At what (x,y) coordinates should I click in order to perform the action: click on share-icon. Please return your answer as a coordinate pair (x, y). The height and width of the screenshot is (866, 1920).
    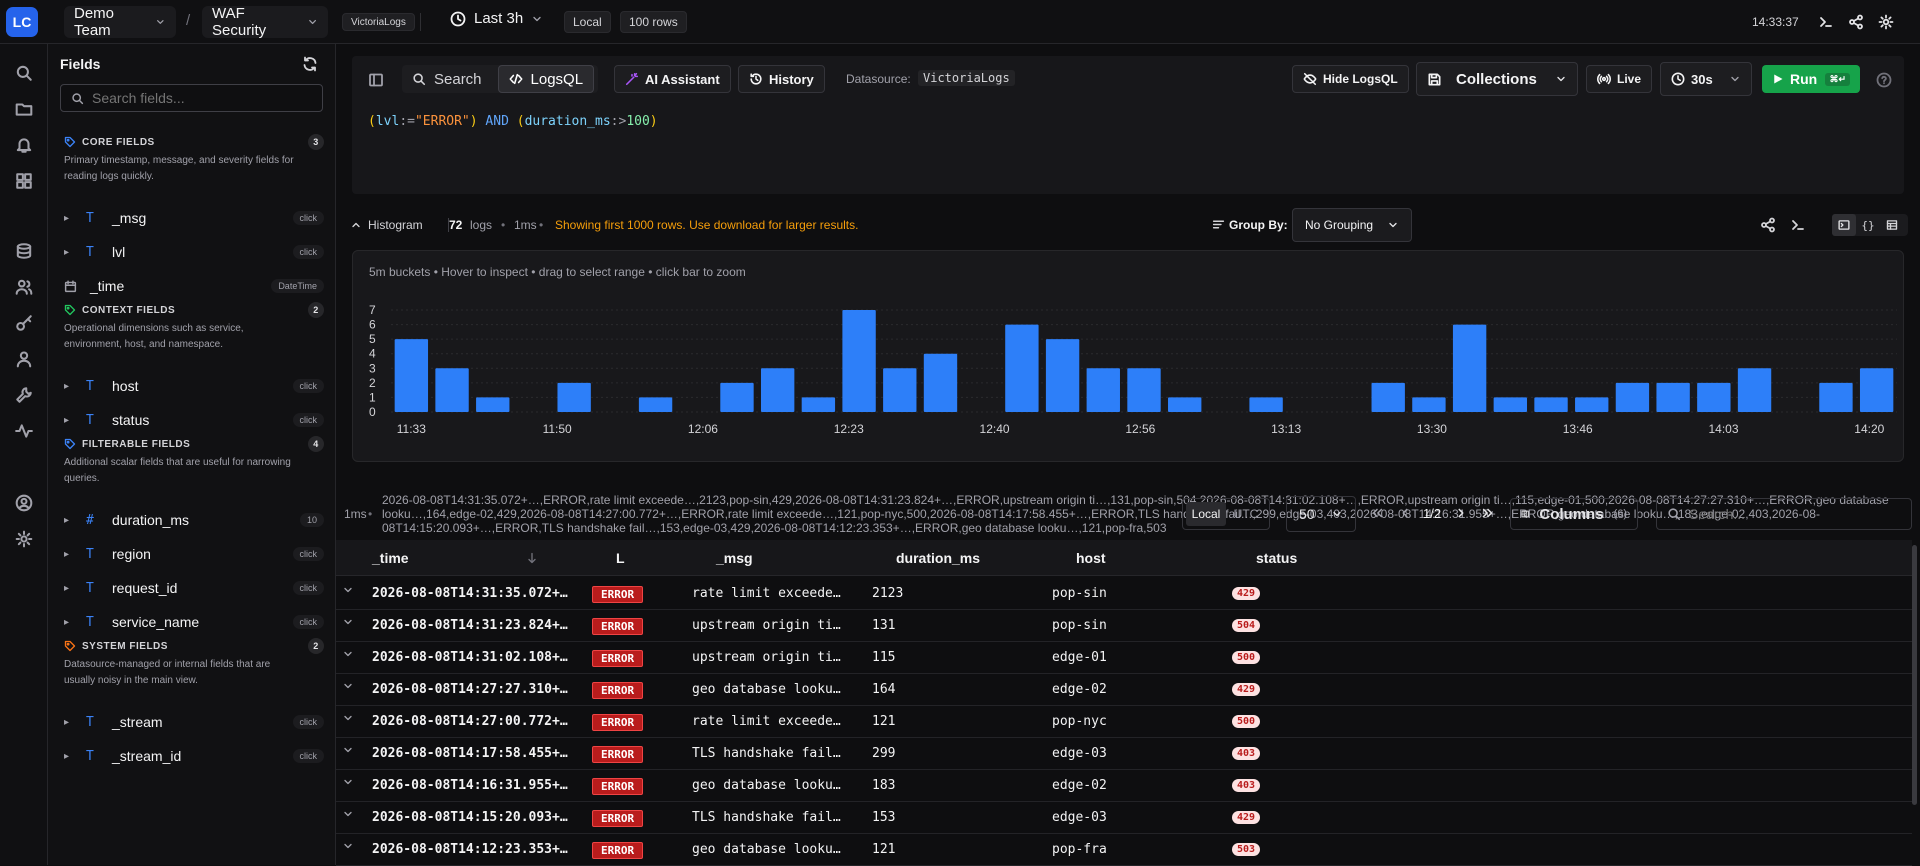
    Looking at the image, I should click on (1856, 22).